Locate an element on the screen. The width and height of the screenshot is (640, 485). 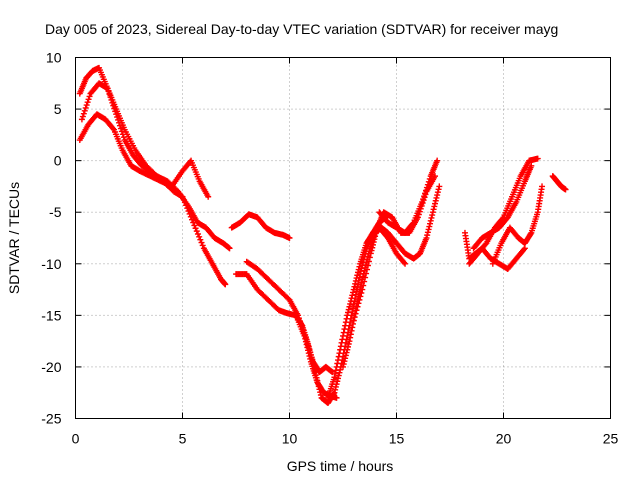
x-tick-label: 10 is located at coordinates (290, 439).